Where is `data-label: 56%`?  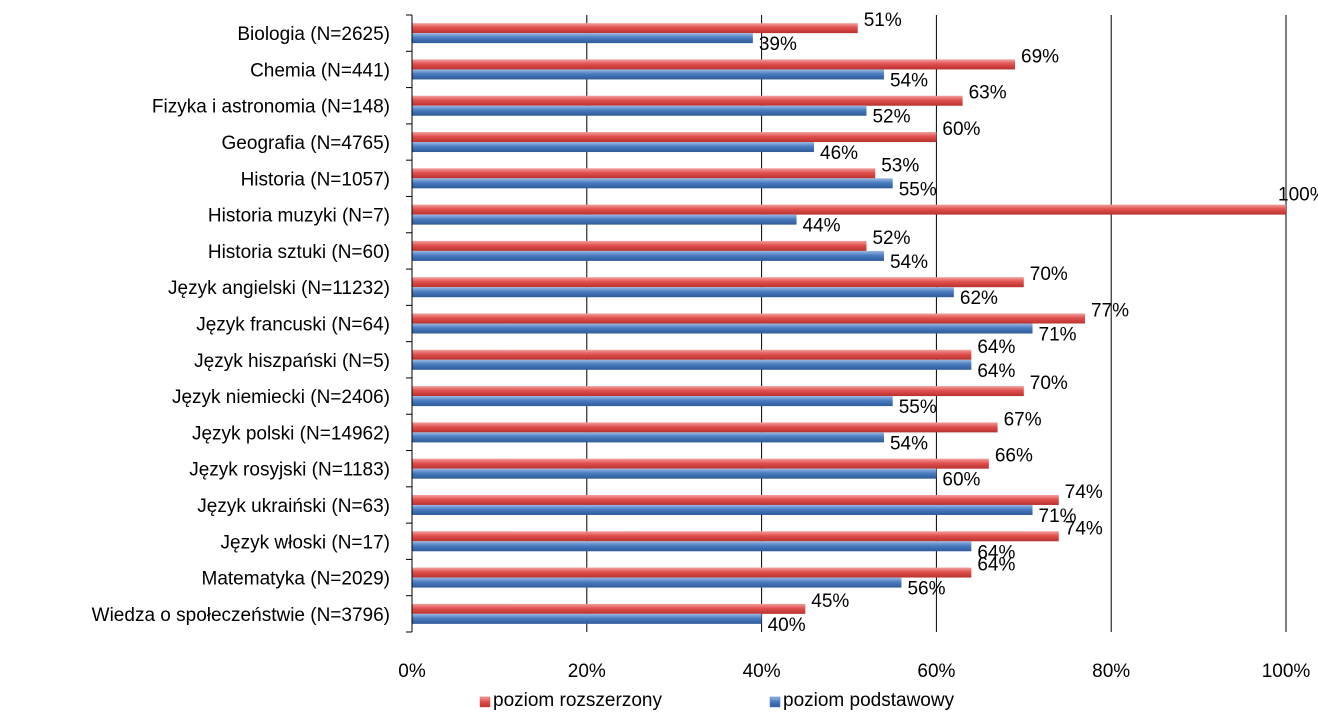 data-label: 56% is located at coordinates (926, 589).